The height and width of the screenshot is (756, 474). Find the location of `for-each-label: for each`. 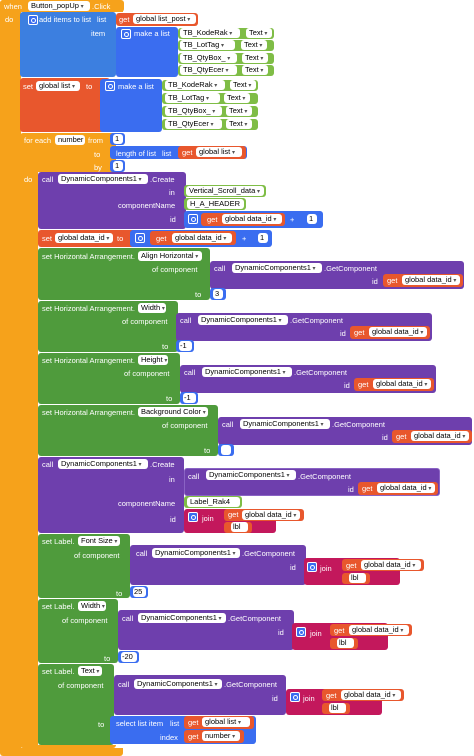

for-each-label: for each is located at coordinates (38, 140).